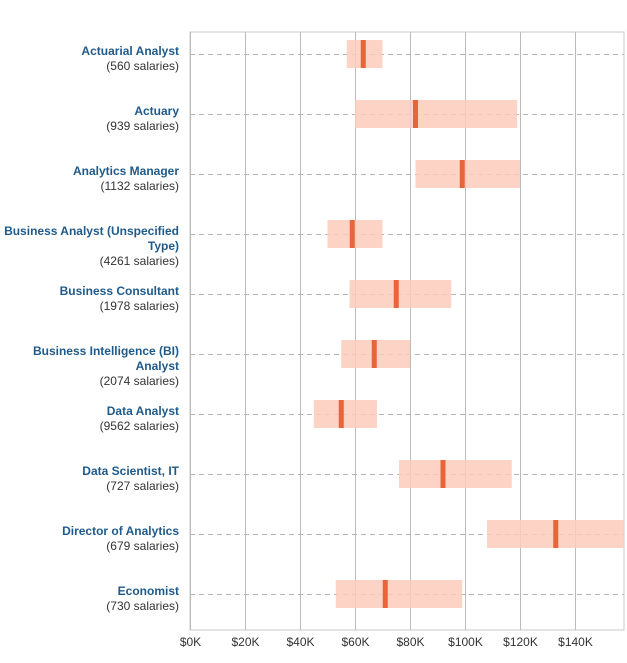 The image size is (627, 663). What do you see at coordinates (143, 411) in the screenshot?
I see `category-name: Data Analyst` at bounding box center [143, 411].